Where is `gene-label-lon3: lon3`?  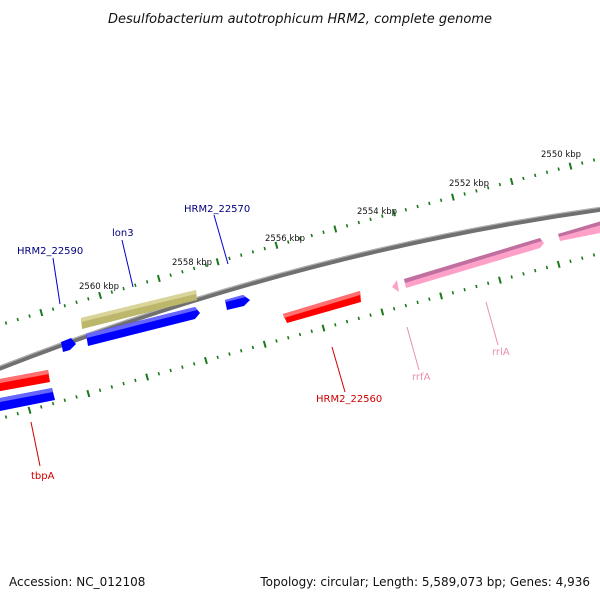
gene-label-lon3: lon3 is located at coordinates (123, 233).